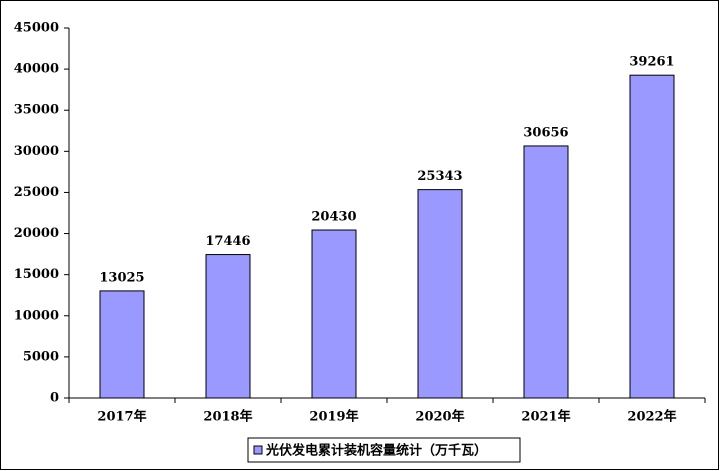 This screenshot has width=720, height=471. What do you see at coordinates (36, 233) in the screenshot?
I see `y-tick-label: 20000` at bounding box center [36, 233].